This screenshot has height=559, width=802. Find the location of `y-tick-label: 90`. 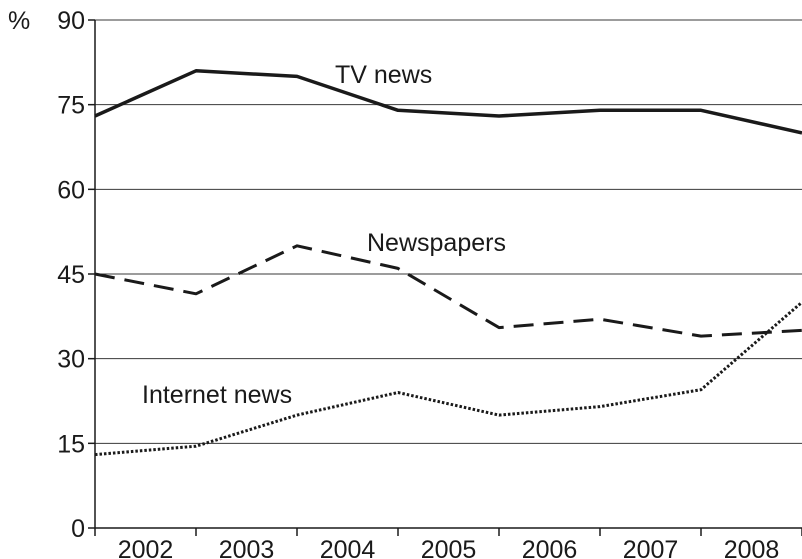

y-tick-label: 90 is located at coordinates (71, 21).